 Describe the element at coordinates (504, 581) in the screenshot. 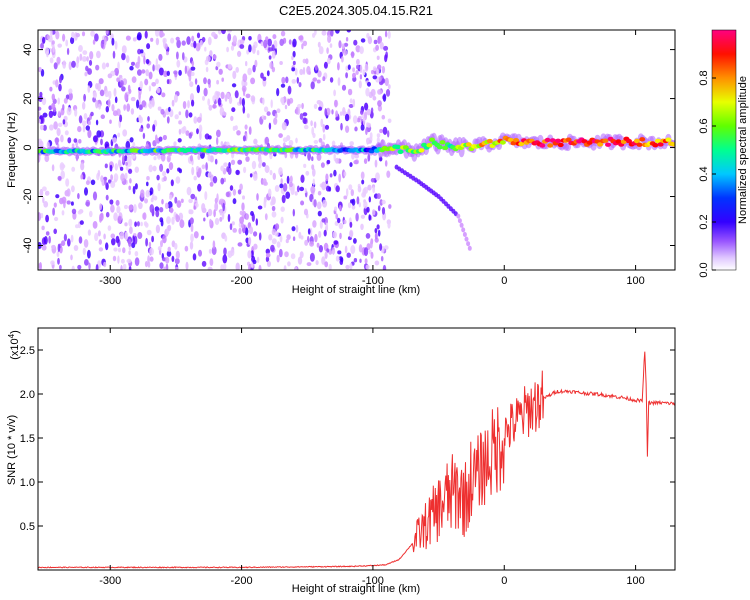

I see `x-tick-label: 0` at that location.